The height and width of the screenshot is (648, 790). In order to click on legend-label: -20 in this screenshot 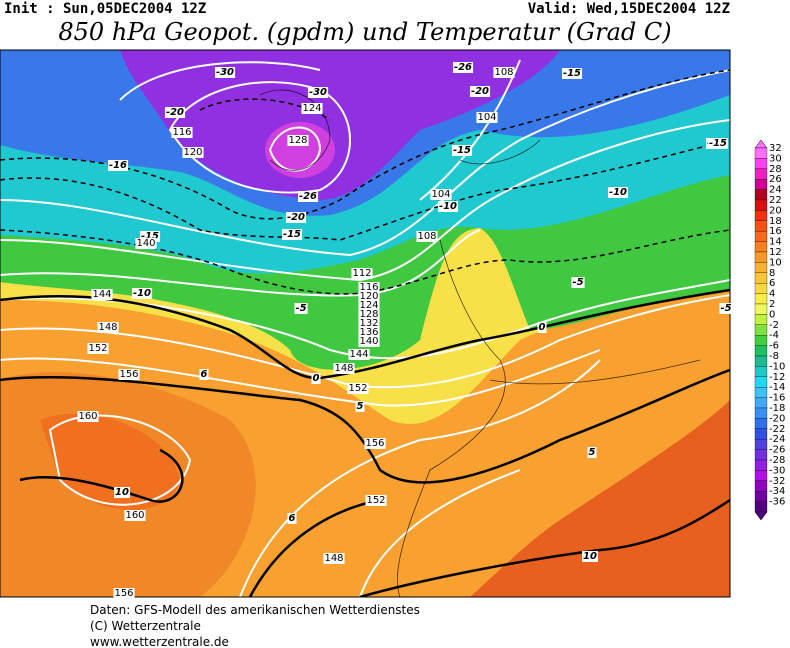, I will do `click(777, 418)`.